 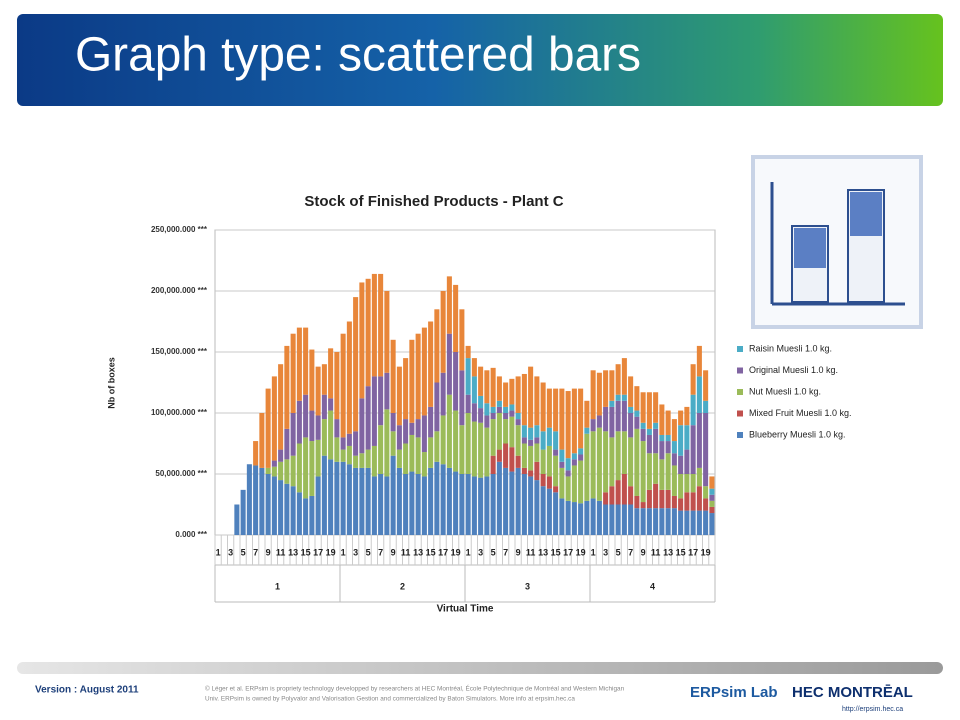 I want to click on group-label: 3, so click(x=527, y=586).